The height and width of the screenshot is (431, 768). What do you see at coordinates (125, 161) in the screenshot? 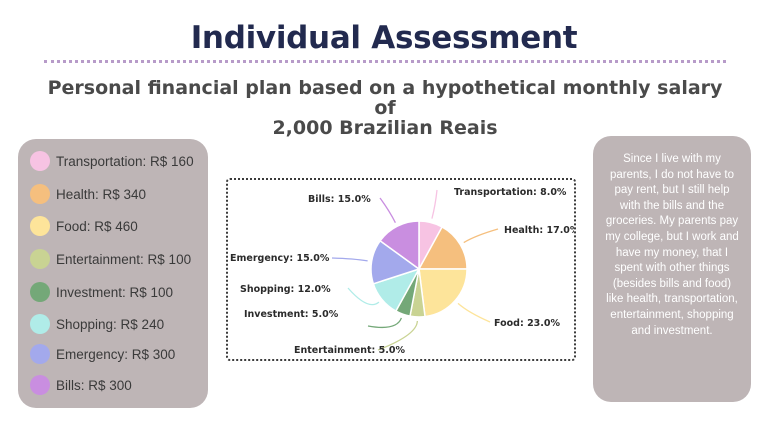
I see `legend-label: Transportation: R$ 160` at bounding box center [125, 161].